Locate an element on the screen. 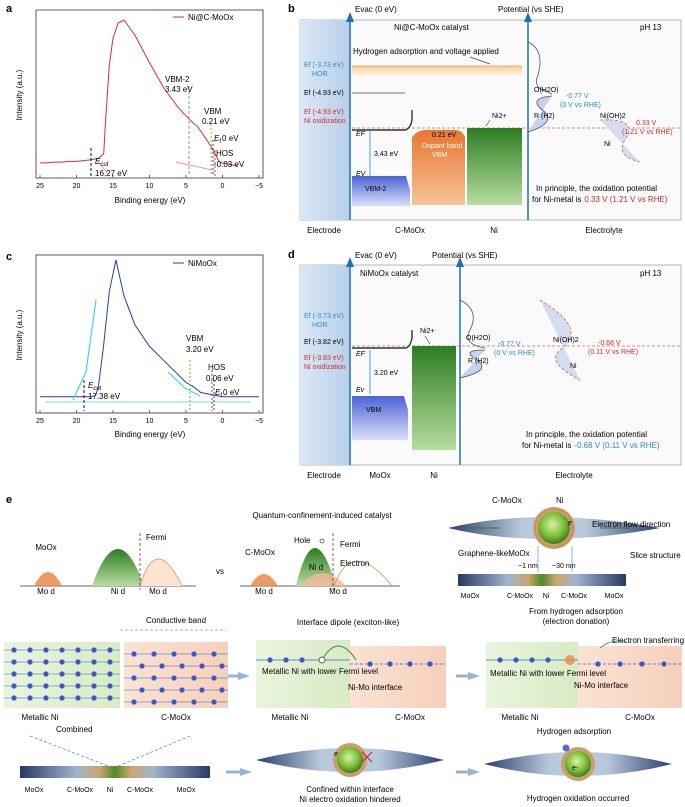  band1-cmoox: C-MoOx is located at coordinates (176, 717).